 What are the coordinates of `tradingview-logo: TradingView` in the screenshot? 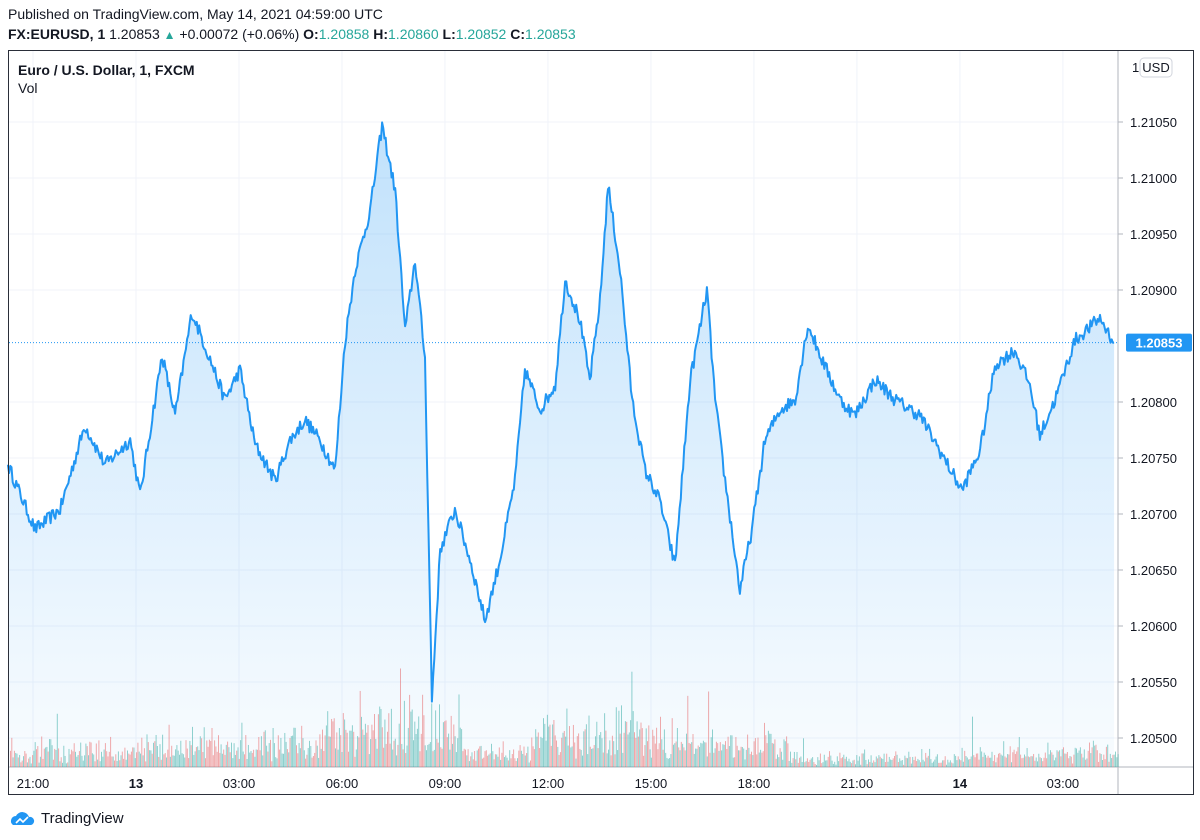 It's located at (67, 818).